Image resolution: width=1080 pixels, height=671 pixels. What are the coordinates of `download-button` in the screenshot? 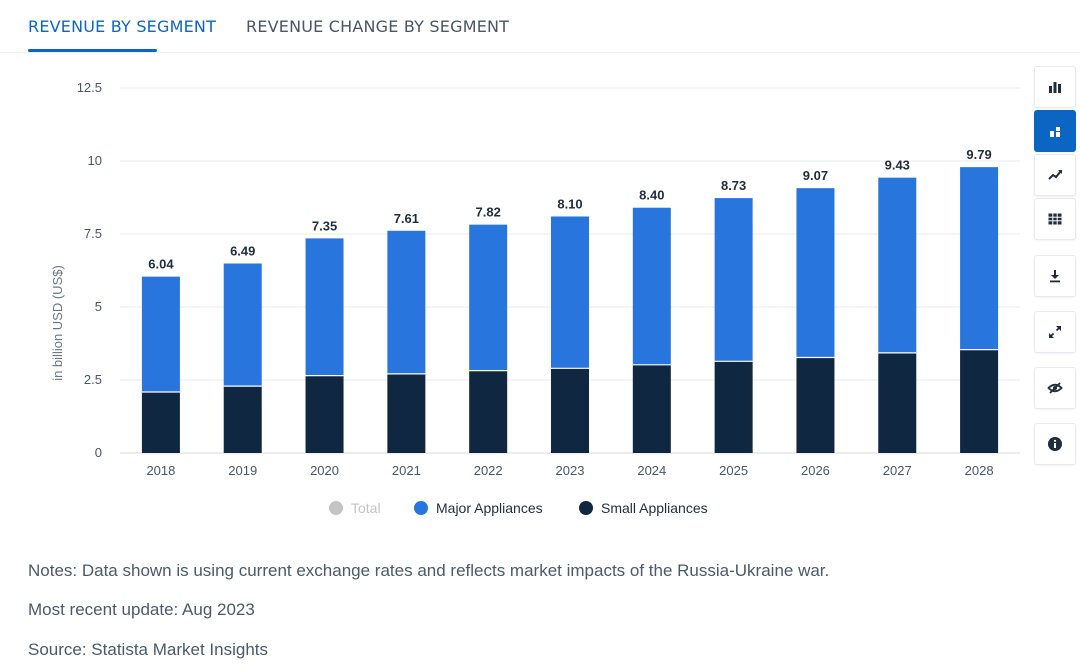 It's located at (1055, 276).